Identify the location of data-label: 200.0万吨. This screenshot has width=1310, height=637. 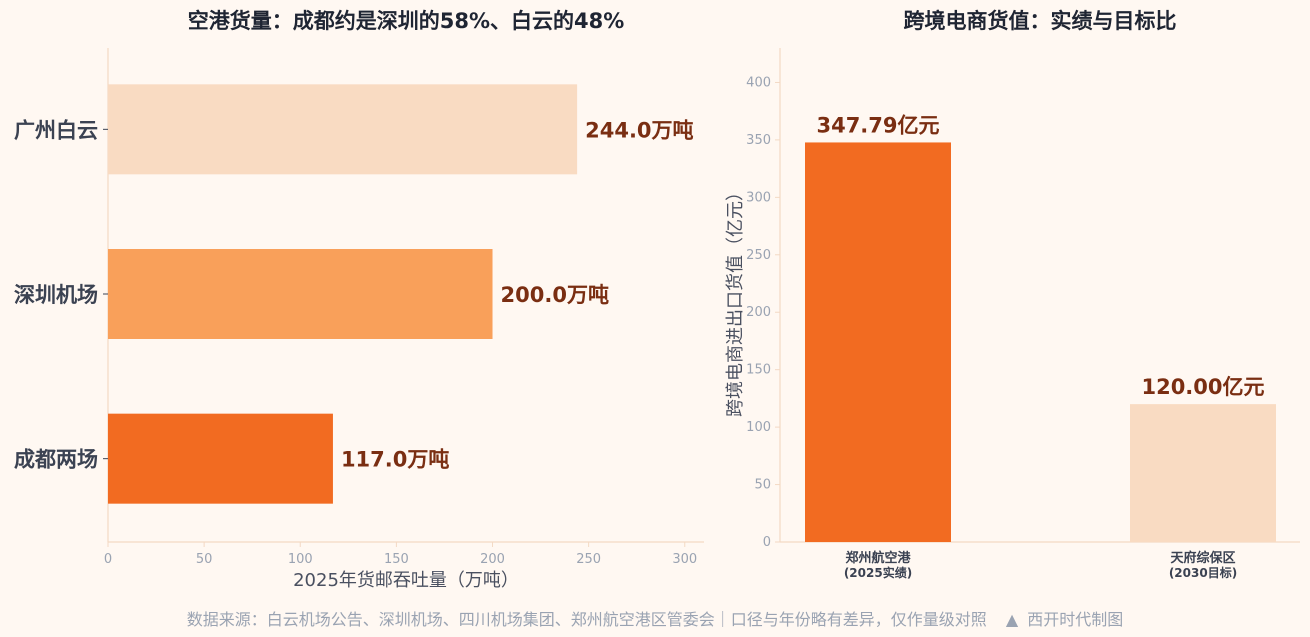
(555, 295).